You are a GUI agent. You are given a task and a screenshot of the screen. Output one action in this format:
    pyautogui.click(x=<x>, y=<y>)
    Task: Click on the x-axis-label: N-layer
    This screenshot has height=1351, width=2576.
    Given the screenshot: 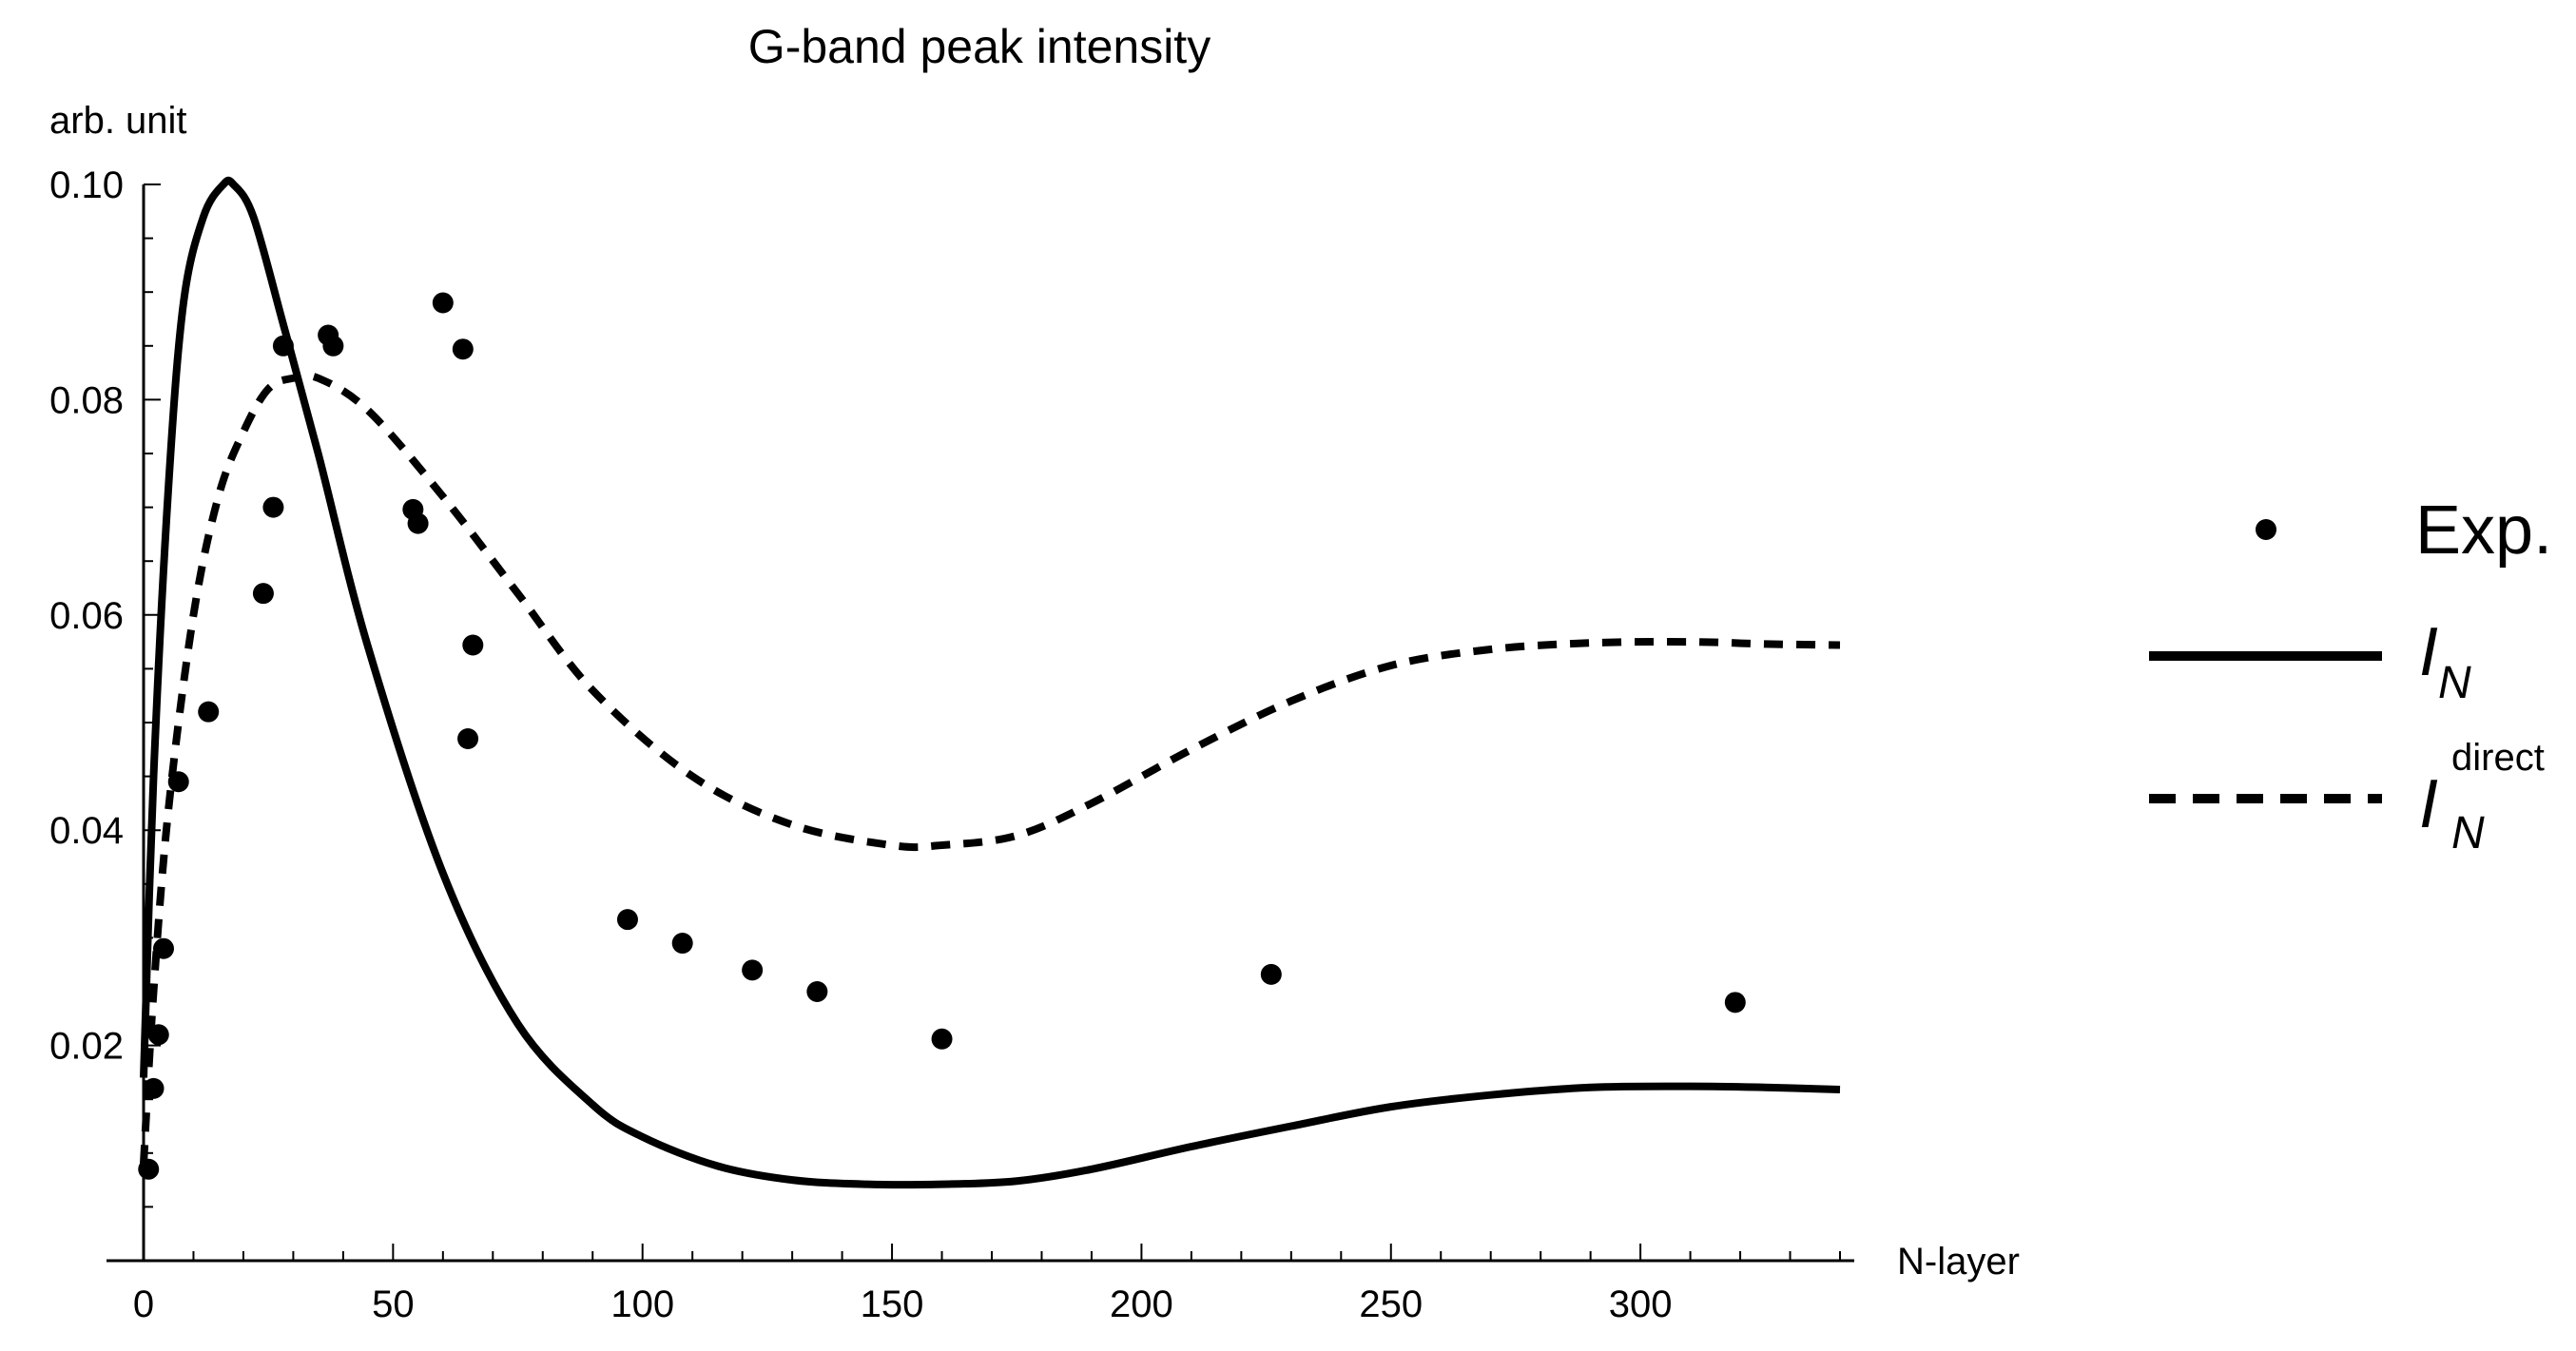 What is the action you would take?
    pyautogui.click(x=1958, y=1262)
    